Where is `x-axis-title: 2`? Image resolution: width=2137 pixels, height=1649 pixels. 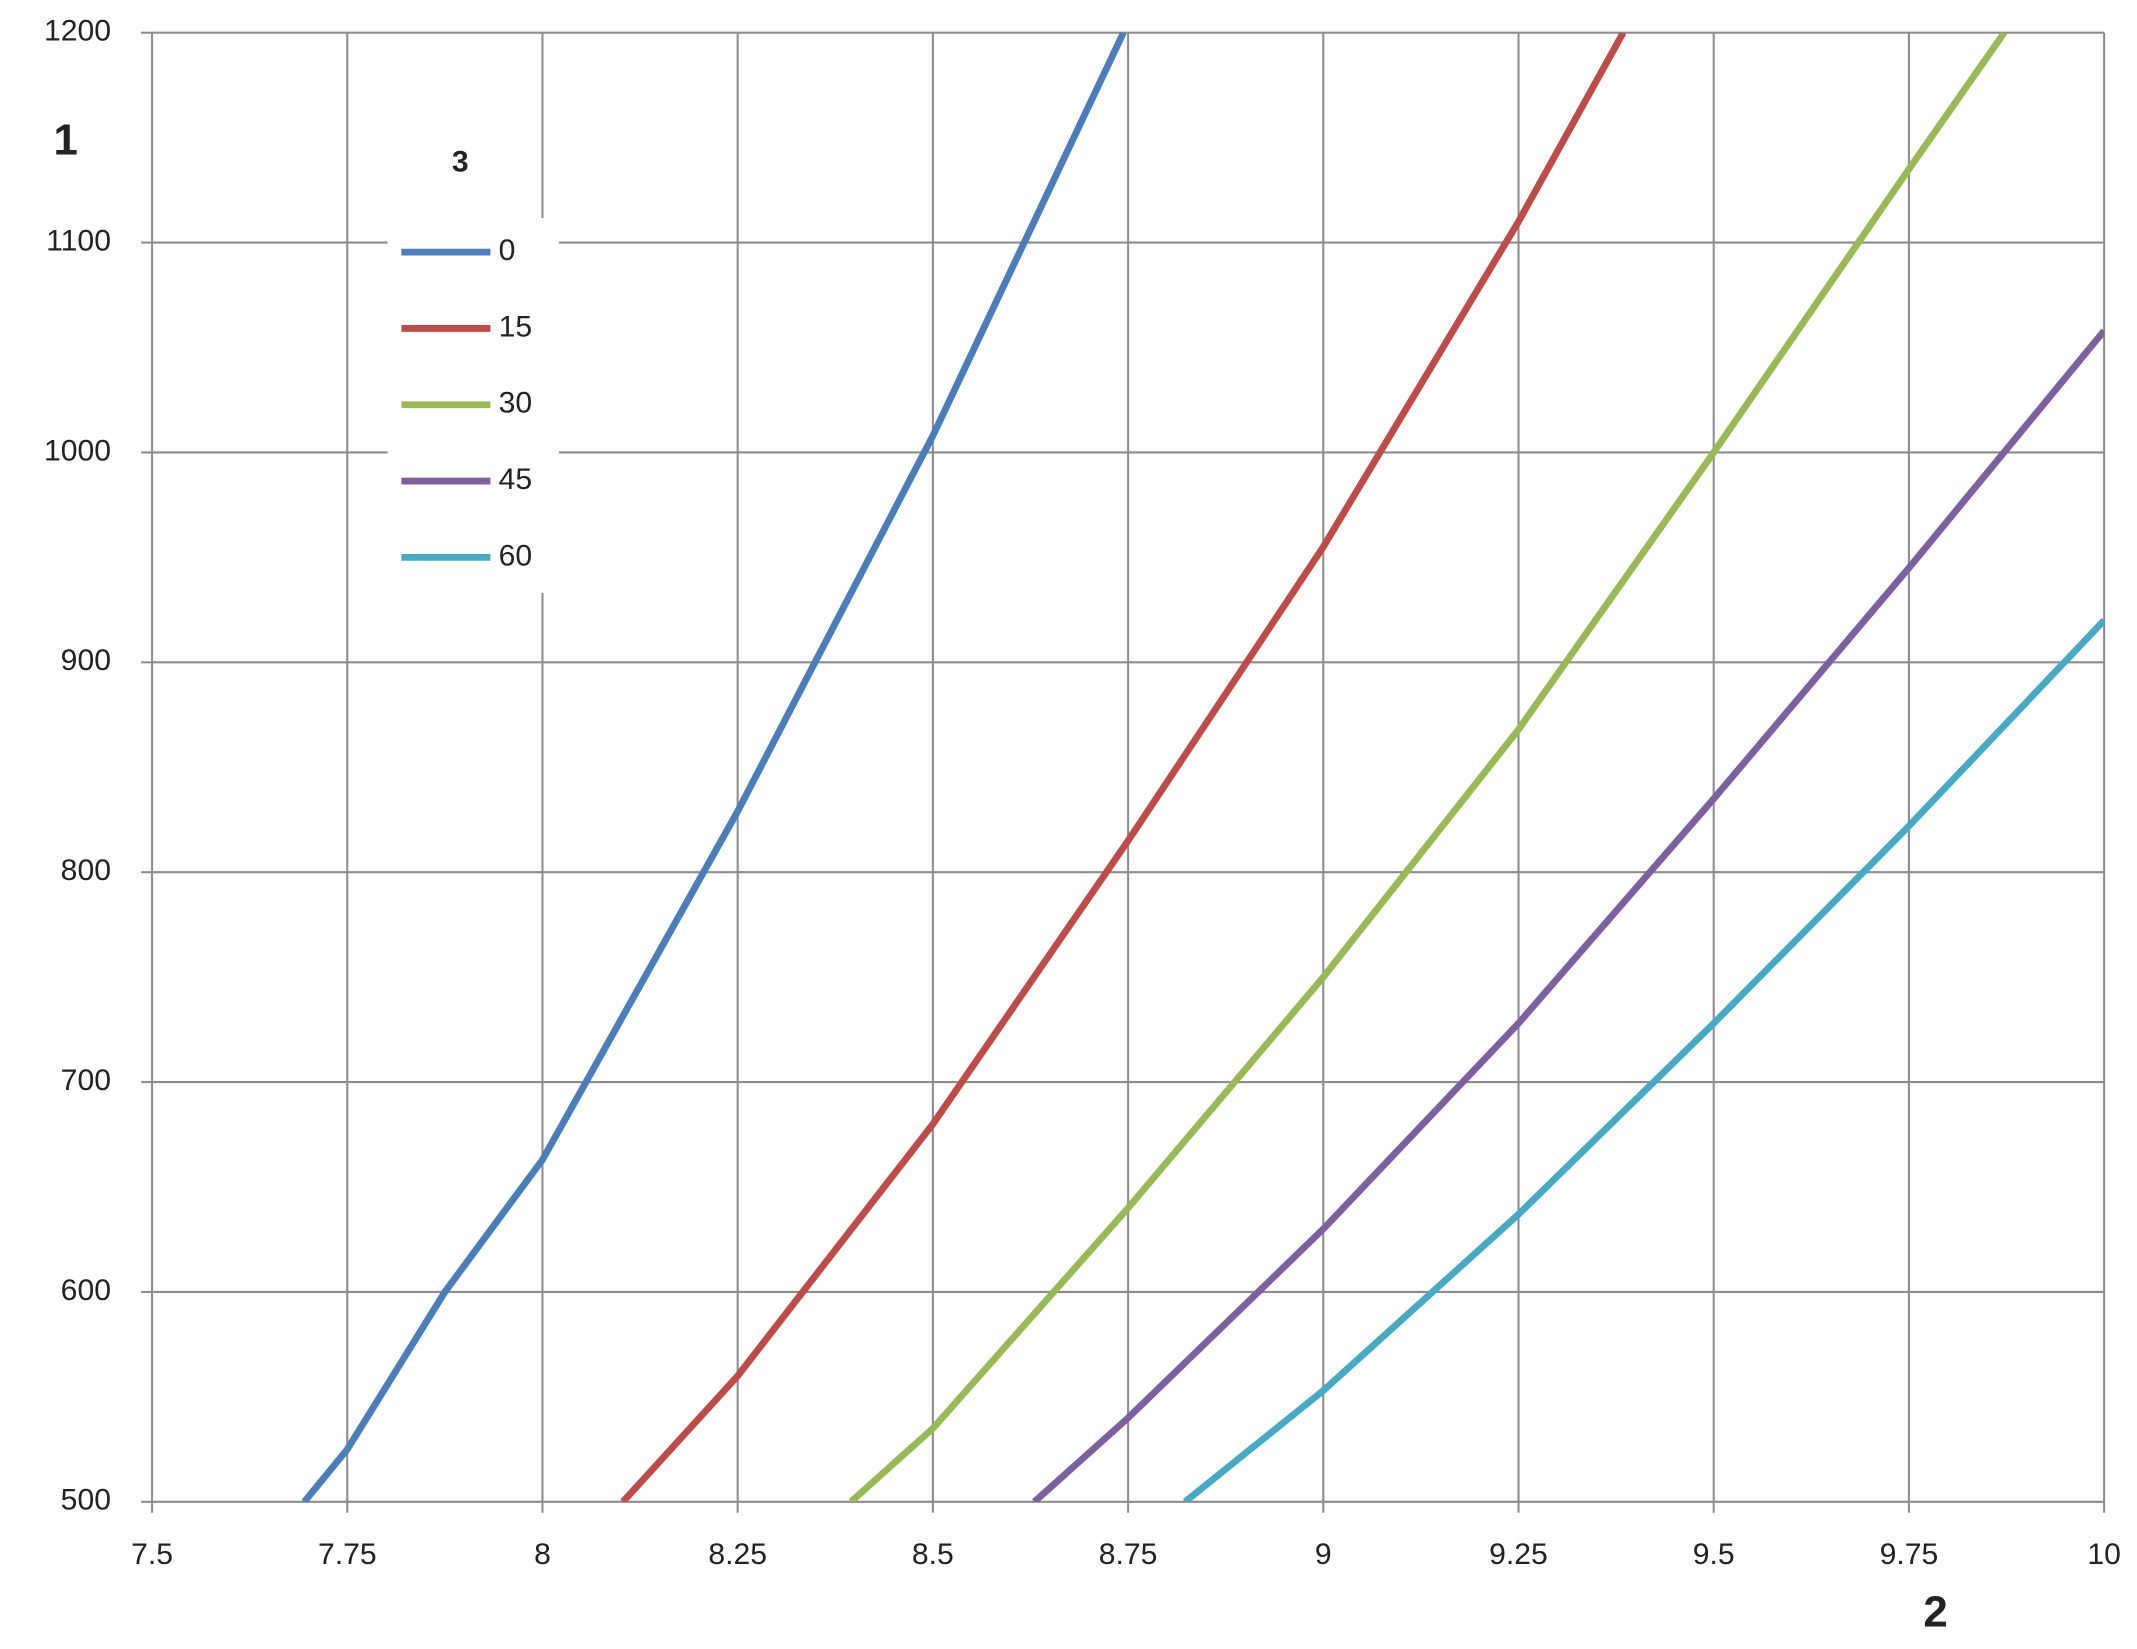 x-axis-title: 2 is located at coordinates (1935, 1612).